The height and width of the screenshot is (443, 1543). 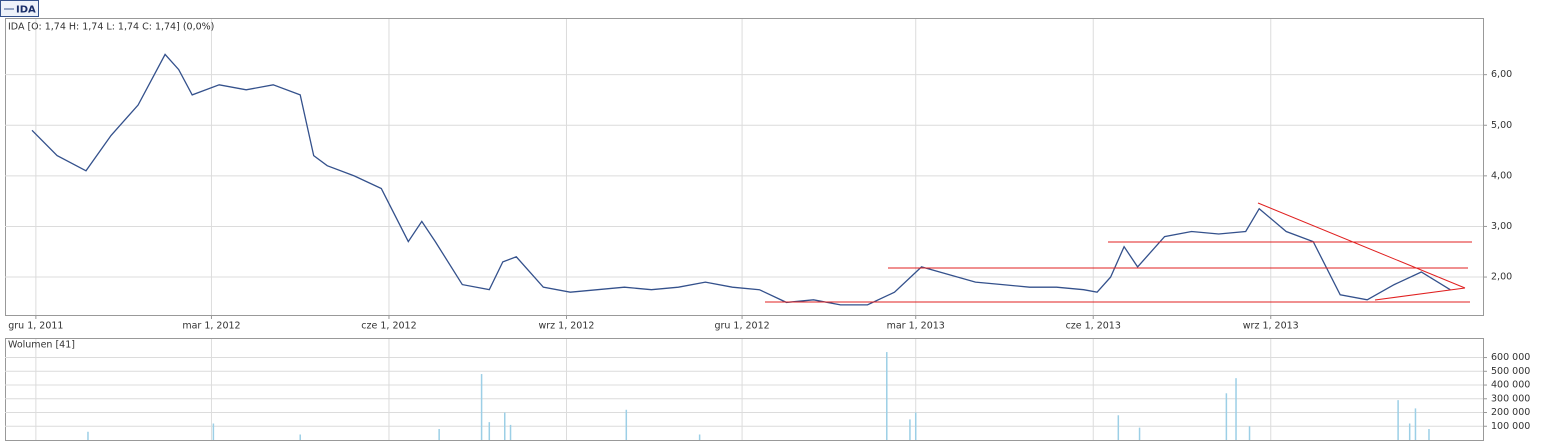 What do you see at coordinates (916, 326) in the screenshot?
I see `x-tick-label: mar 1, 2013` at bounding box center [916, 326].